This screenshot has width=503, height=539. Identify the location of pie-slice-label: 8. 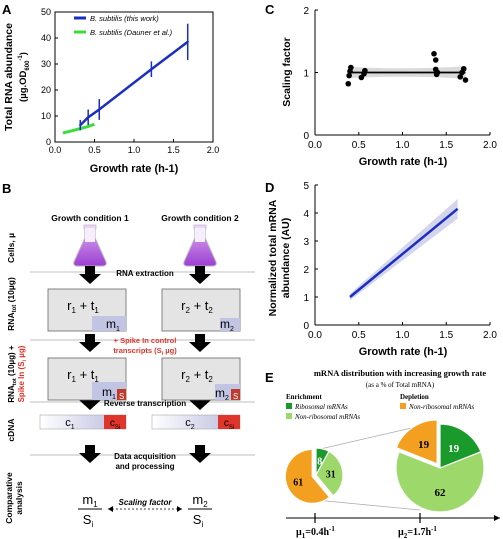
(319, 462).